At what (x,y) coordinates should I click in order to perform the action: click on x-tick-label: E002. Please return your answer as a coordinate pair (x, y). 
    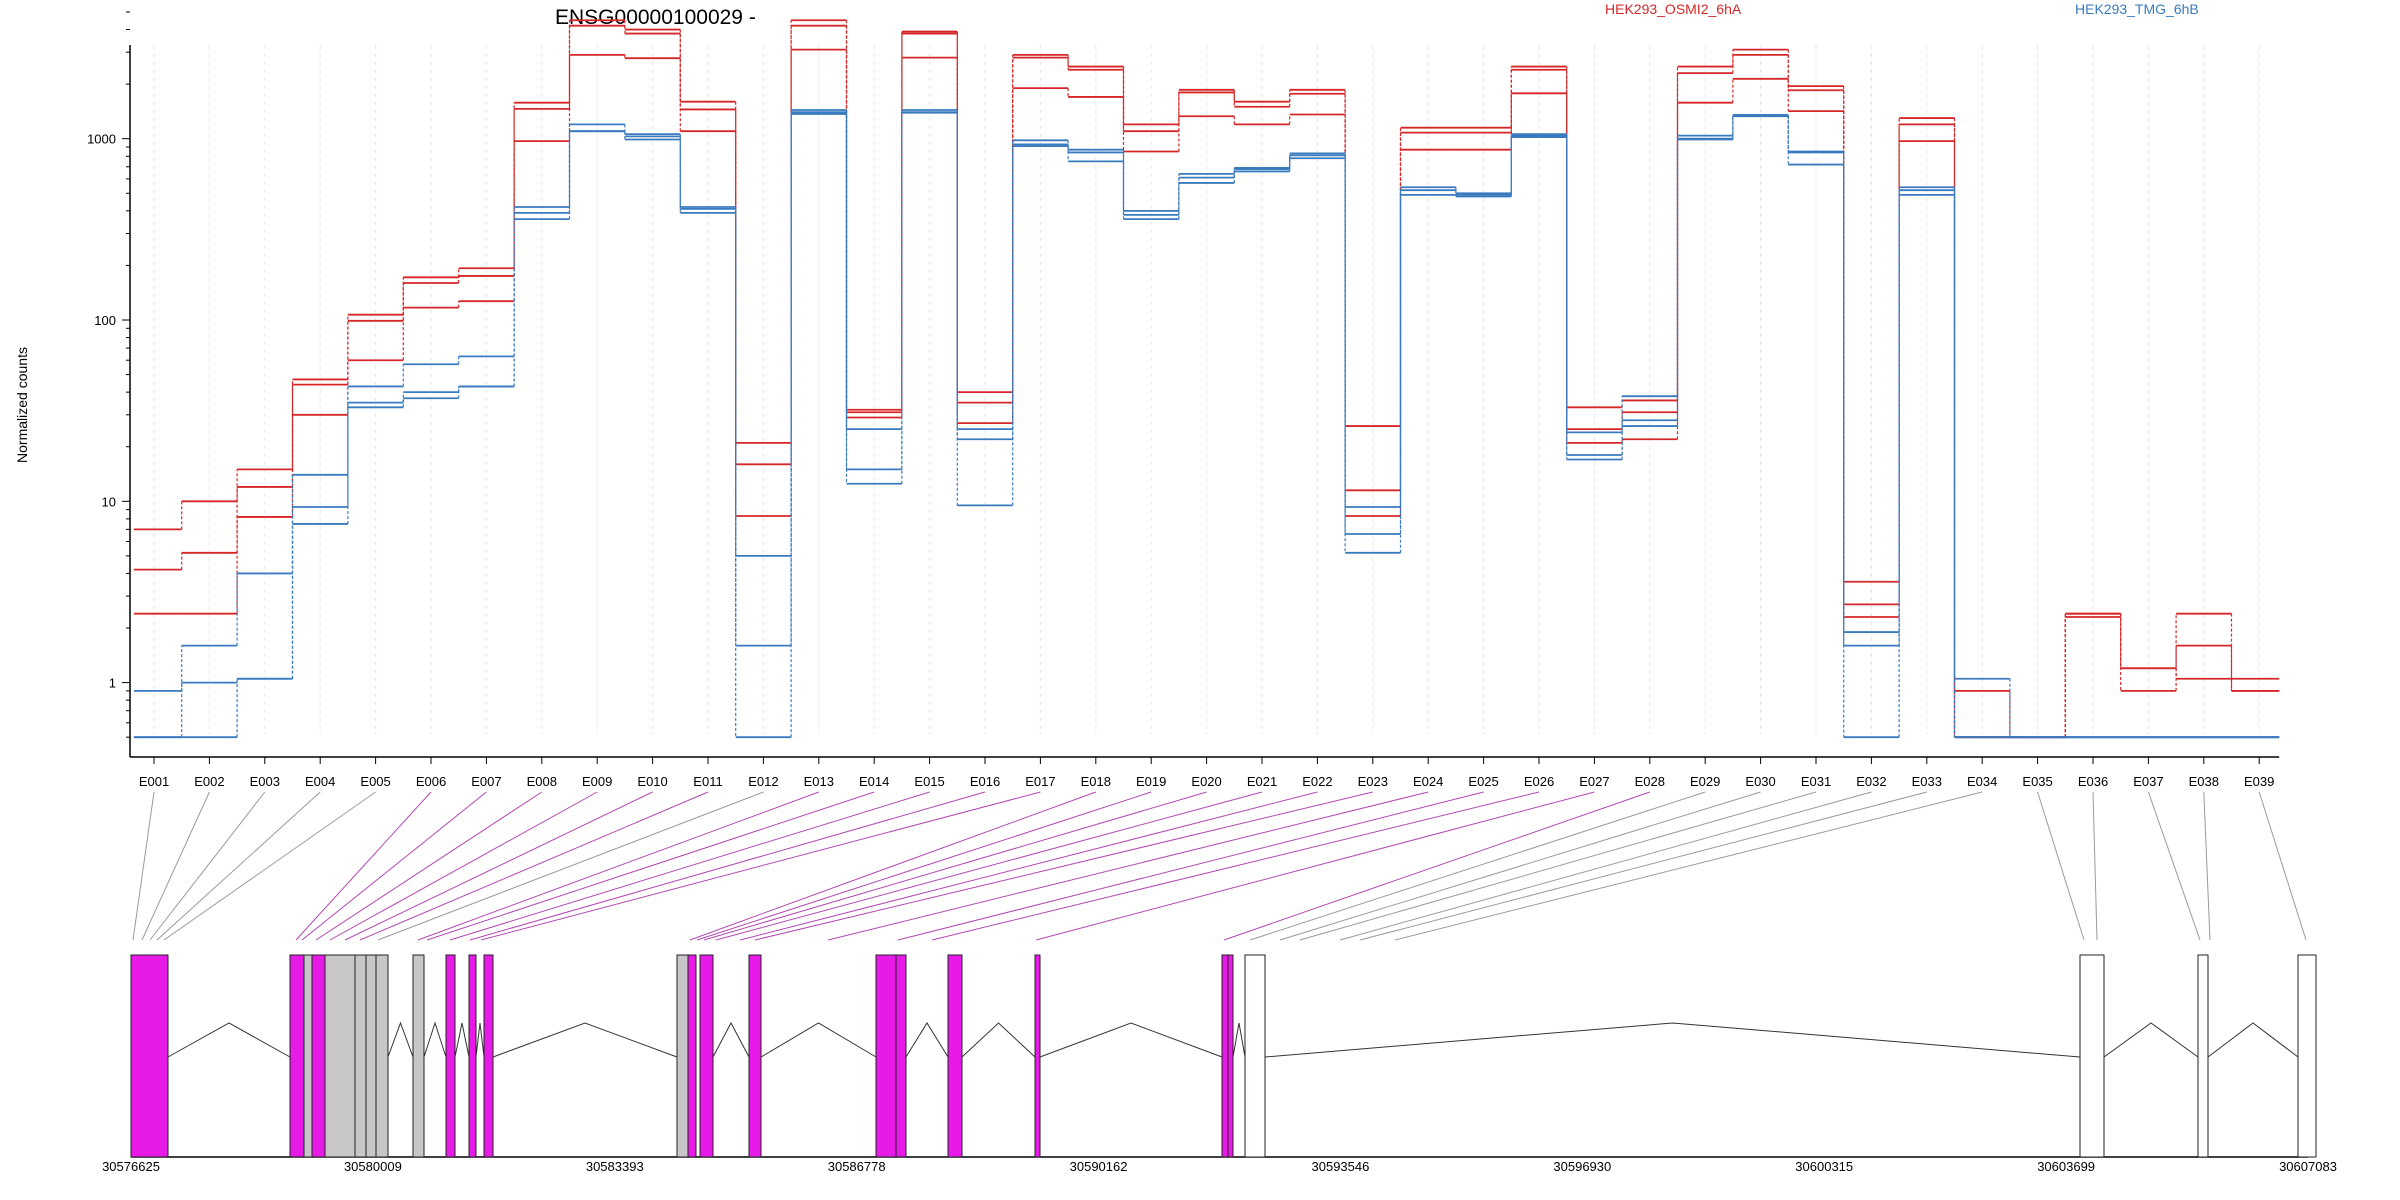
    Looking at the image, I should click on (209, 781).